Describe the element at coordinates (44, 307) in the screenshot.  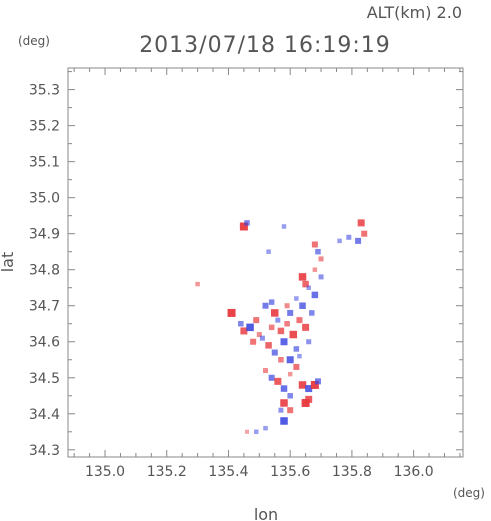
I see `y-tick-label: 34.7` at that location.